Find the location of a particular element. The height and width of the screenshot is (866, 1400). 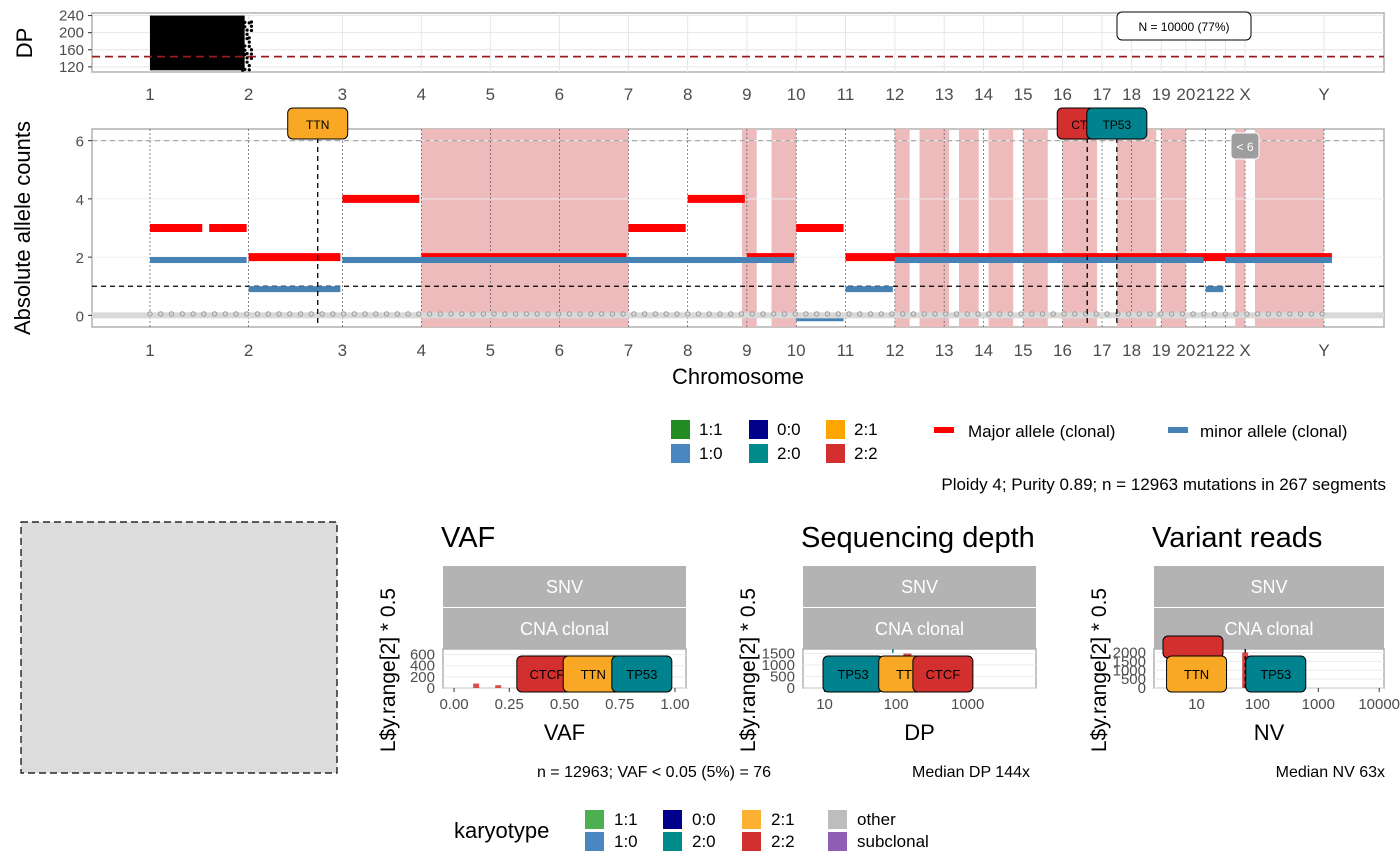

hist-xtick-label: 0.50 is located at coordinates (564, 704).